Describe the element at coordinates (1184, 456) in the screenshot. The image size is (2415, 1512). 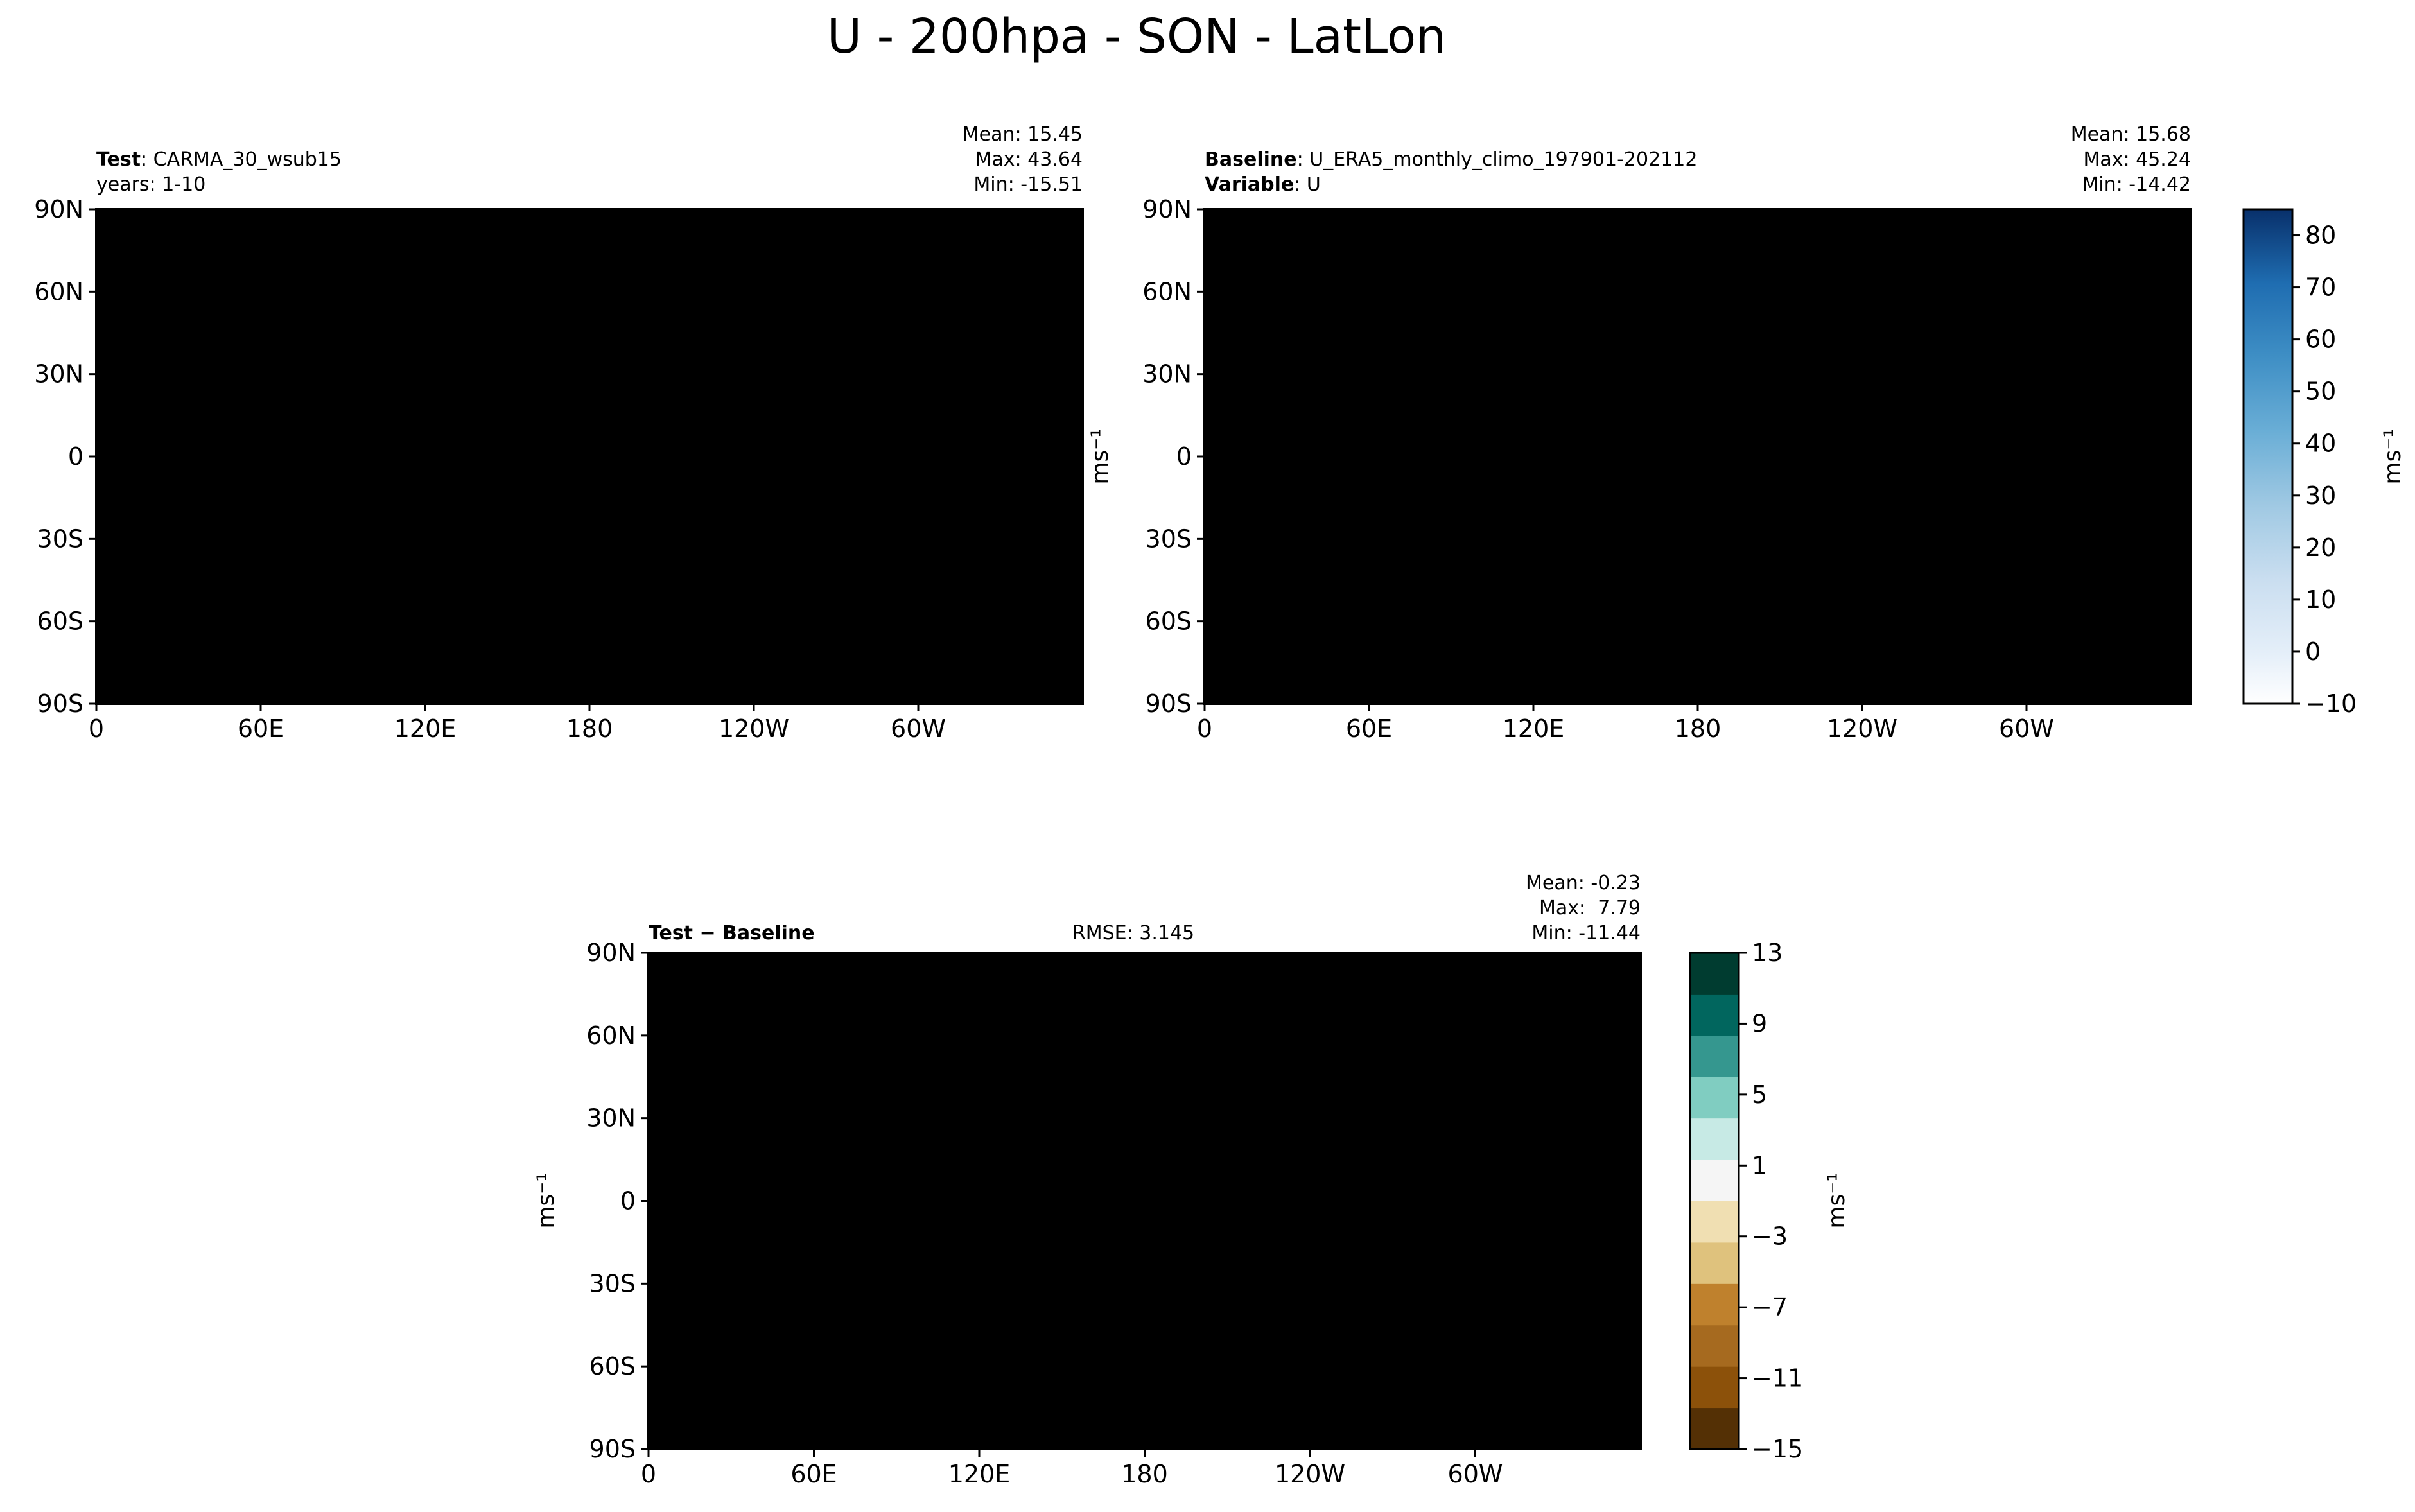
I see `baseline-ytick-label: 0` at that location.